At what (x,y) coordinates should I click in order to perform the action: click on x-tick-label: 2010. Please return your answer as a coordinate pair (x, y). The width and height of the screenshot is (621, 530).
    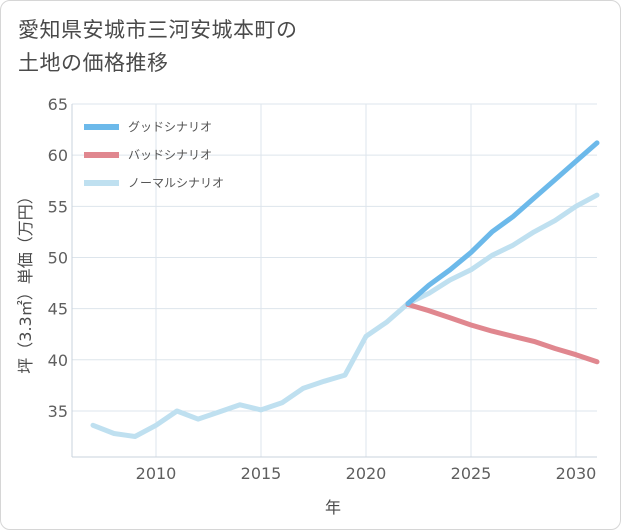
    Looking at the image, I should click on (156, 473).